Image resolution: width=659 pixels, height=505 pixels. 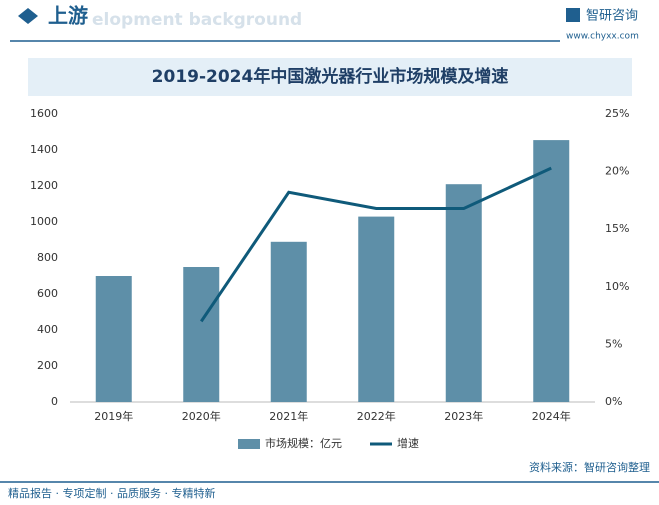 I want to click on chart-title: 2019-2024年中国激光器行业市场规模及增速, so click(x=330, y=76).